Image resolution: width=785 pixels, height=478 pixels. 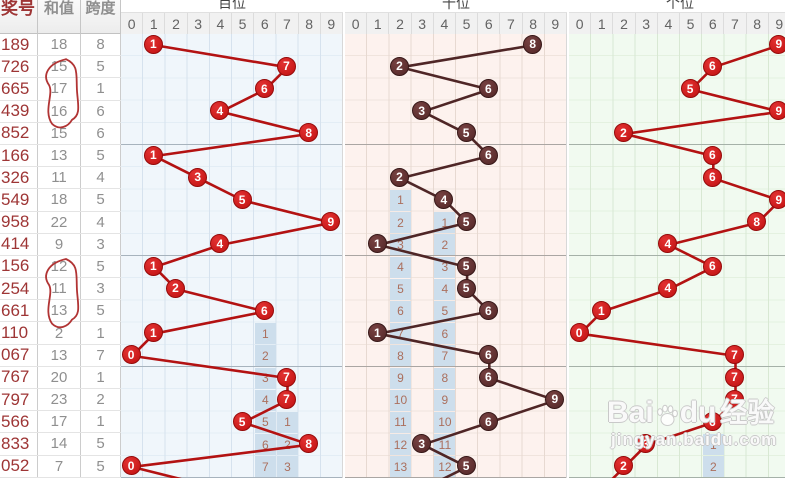 What do you see at coordinates (445, 422) in the screenshot?
I see `omission-cell: 10` at bounding box center [445, 422].